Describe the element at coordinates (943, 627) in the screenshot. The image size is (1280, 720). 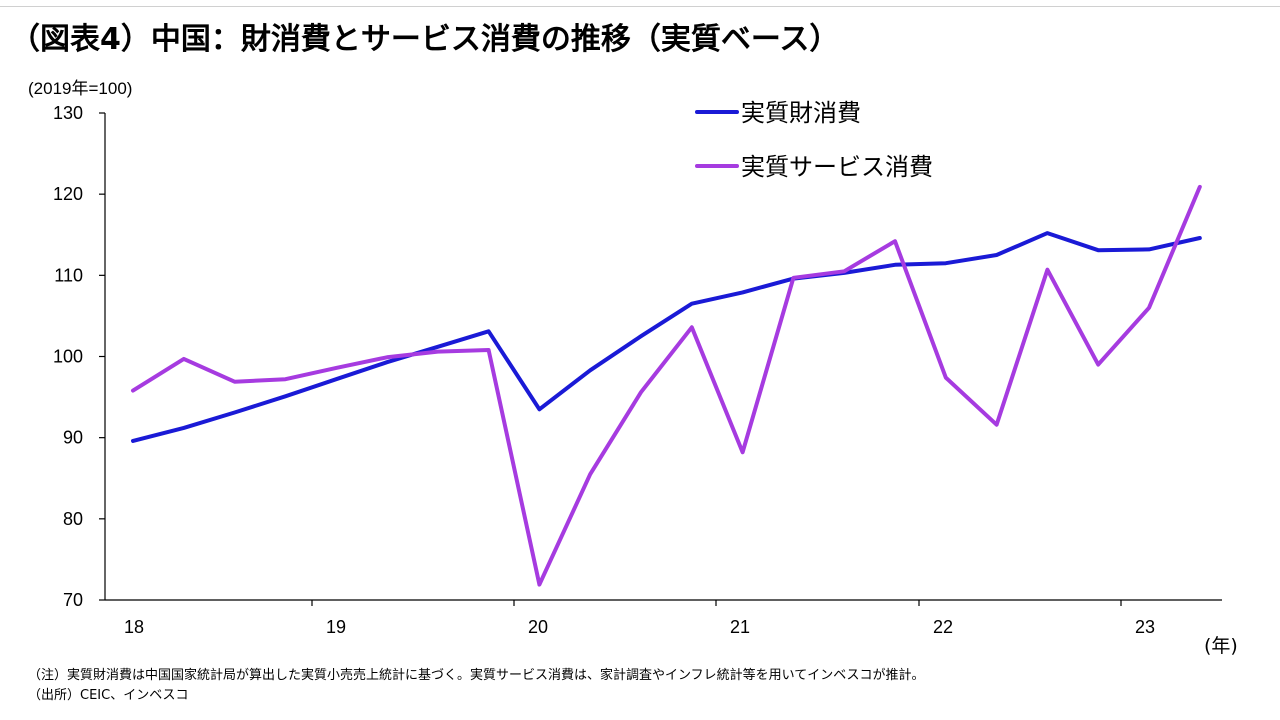
I see `x-tick-label: 22` at that location.